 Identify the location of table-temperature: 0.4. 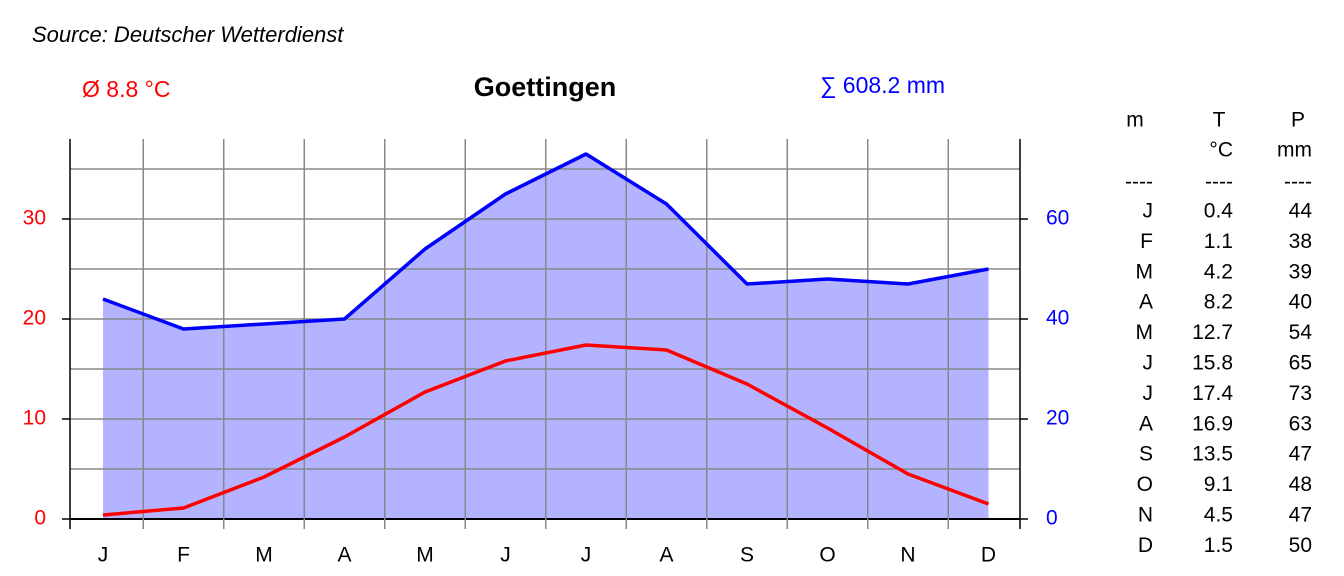
(1219, 211).